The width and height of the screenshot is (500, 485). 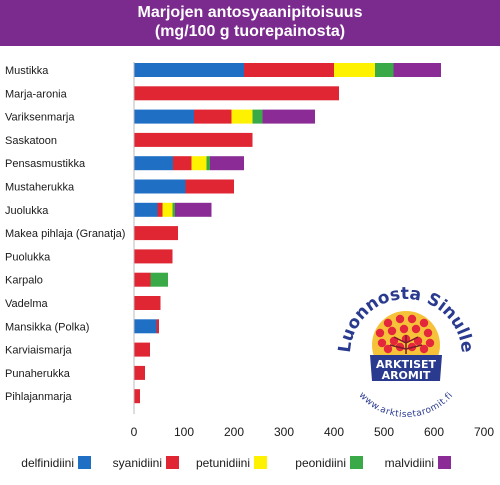 I want to click on category-label: Saskatoon, so click(x=31, y=141).